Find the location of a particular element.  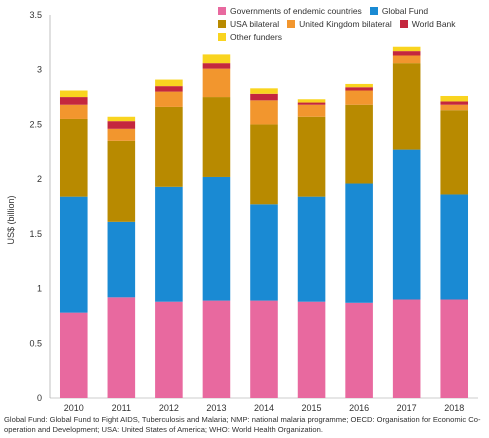

legend-label: World Bank is located at coordinates (433, 23).